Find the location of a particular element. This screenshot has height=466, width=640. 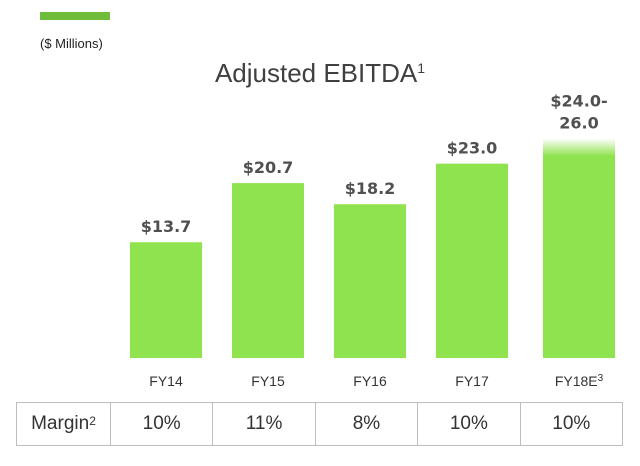

margin-cell: 8% is located at coordinates (366, 424).